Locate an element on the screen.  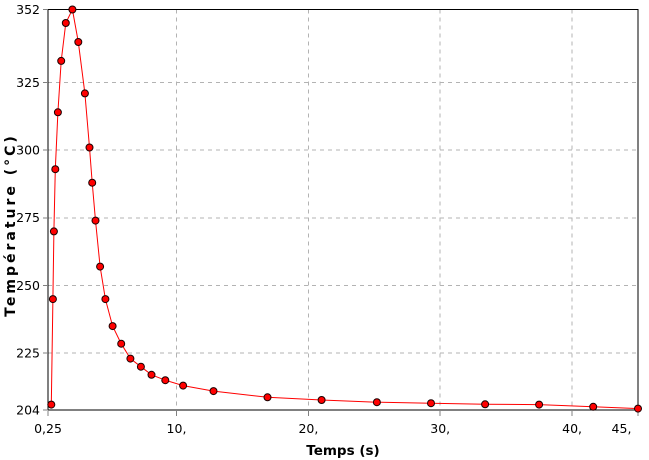
y-tick-label: 300 is located at coordinates (28, 150).